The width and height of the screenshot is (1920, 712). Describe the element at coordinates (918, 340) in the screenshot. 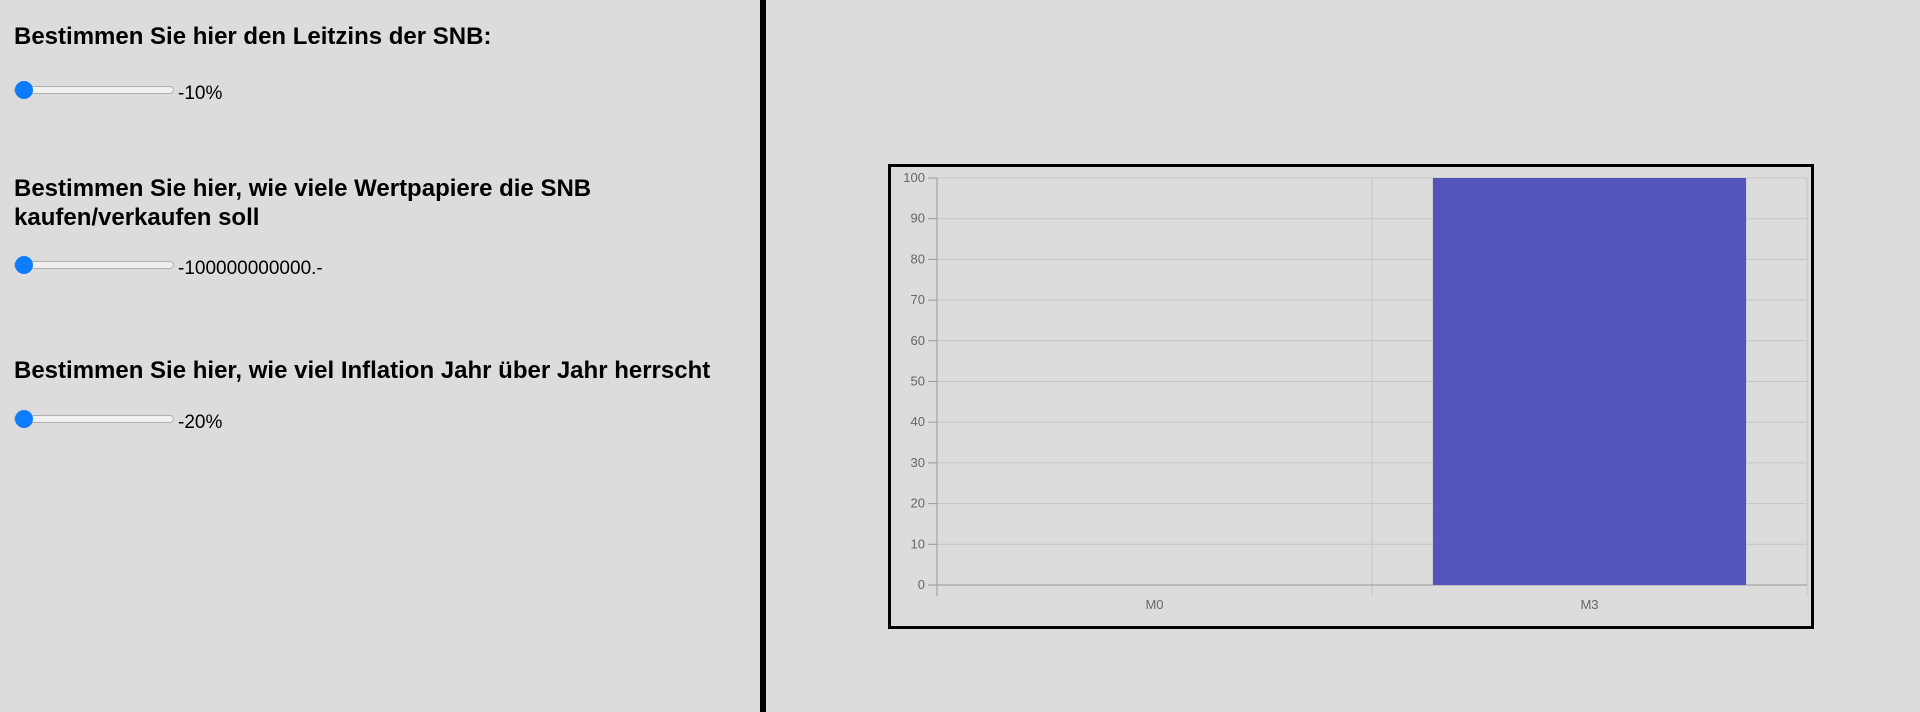

I see `y-tick-label: 60` at that location.